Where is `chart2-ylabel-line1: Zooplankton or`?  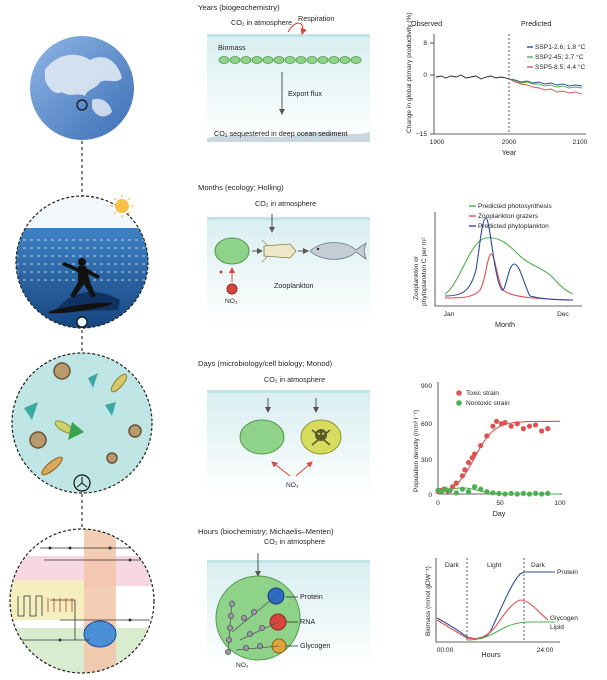
chart2-ylabel-line1: Zooplankton or is located at coordinates (416, 277).